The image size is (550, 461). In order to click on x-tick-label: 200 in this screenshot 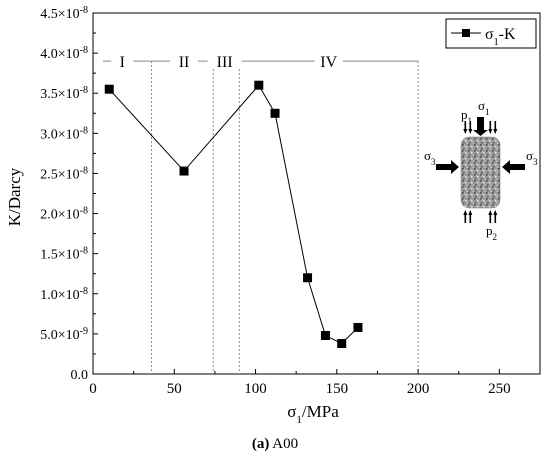, I will do `click(418, 389)`.